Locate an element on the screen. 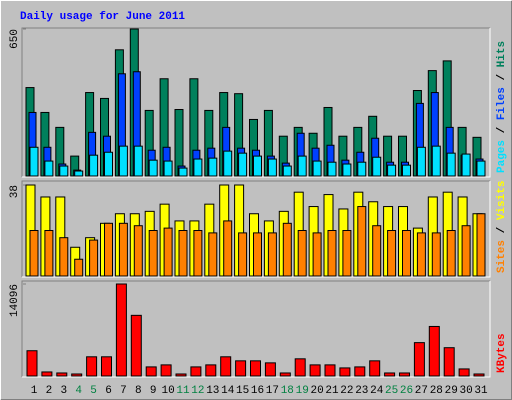  x-tick-label: 26 is located at coordinates (406, 391).